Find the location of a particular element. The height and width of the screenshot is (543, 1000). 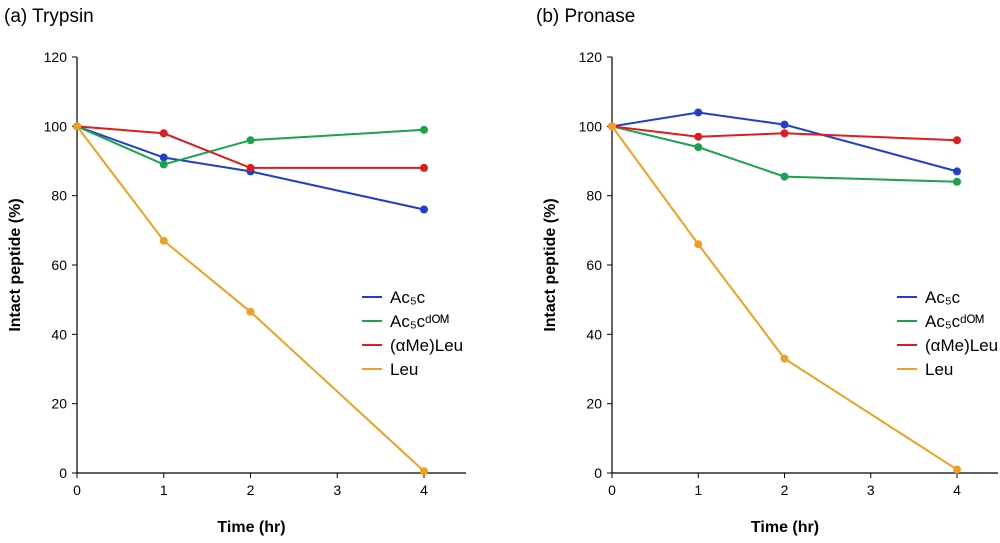

chart-title: (a) Trypsin is located at coordinates (49, 16).